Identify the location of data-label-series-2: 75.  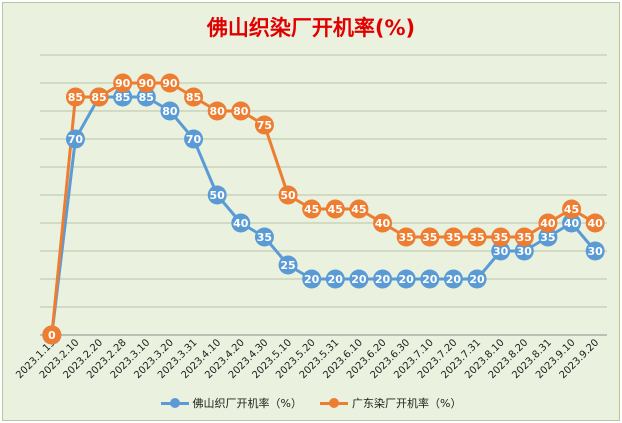
(264, 125).